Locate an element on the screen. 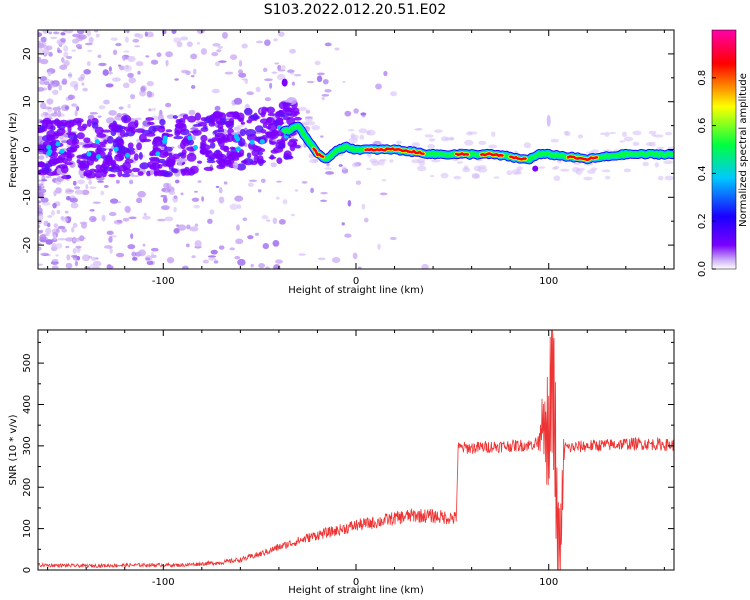 The width and height of the screenshot is (750, 600). spectrogram-xtick-label: 0 is located at coordinates (356, 281).